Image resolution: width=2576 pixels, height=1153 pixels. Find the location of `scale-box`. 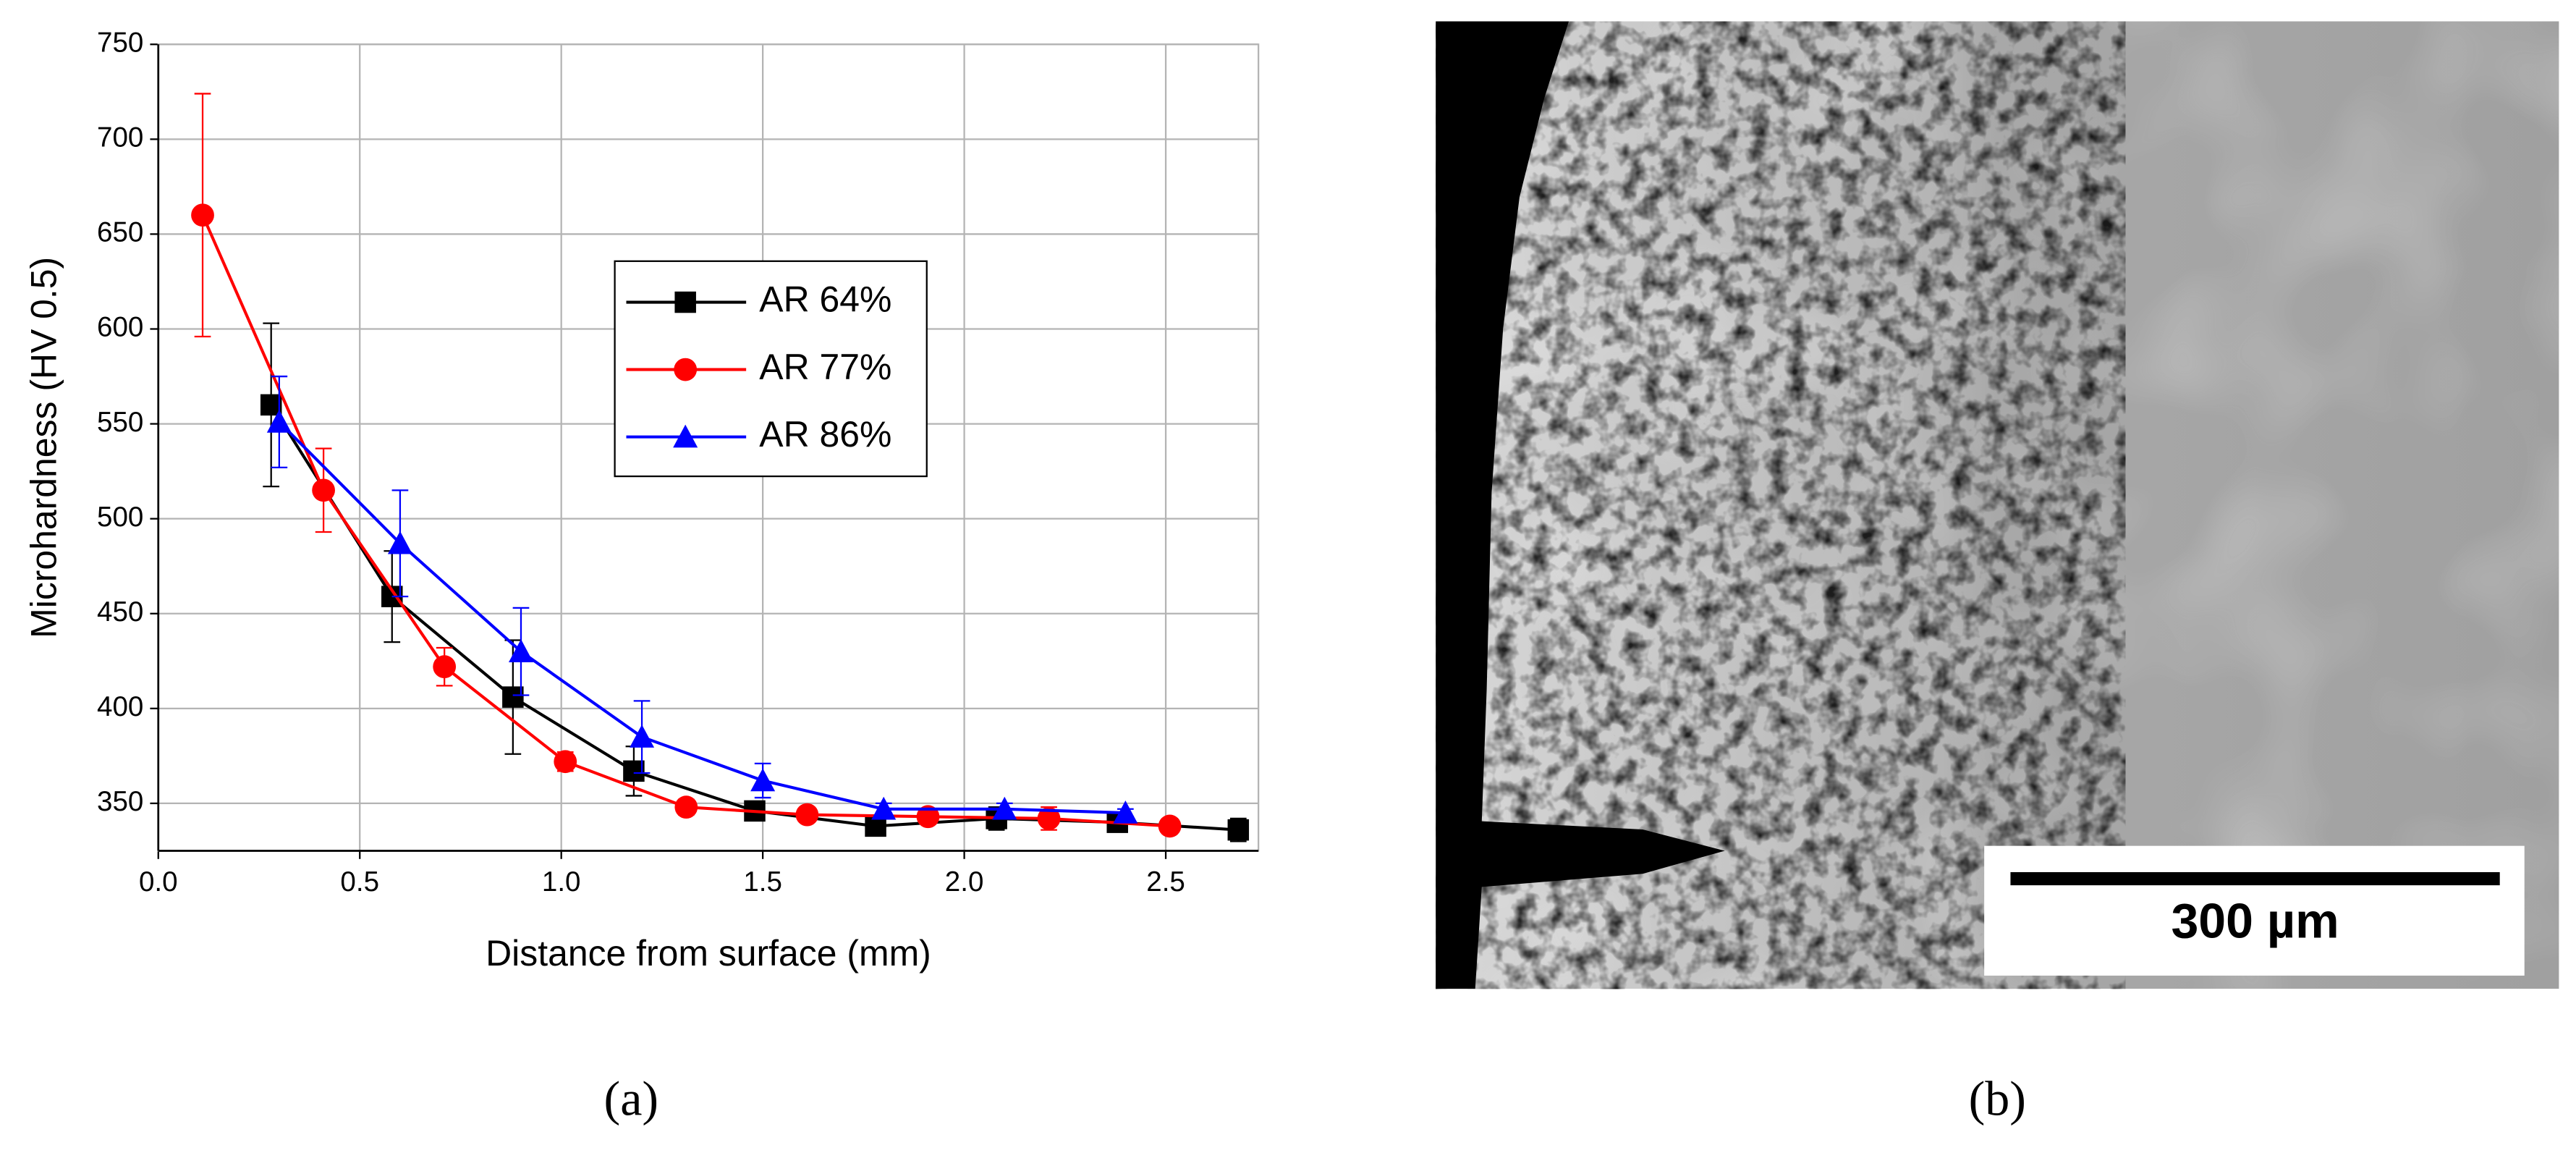

scale-box is located at coordinates (2254, 910).